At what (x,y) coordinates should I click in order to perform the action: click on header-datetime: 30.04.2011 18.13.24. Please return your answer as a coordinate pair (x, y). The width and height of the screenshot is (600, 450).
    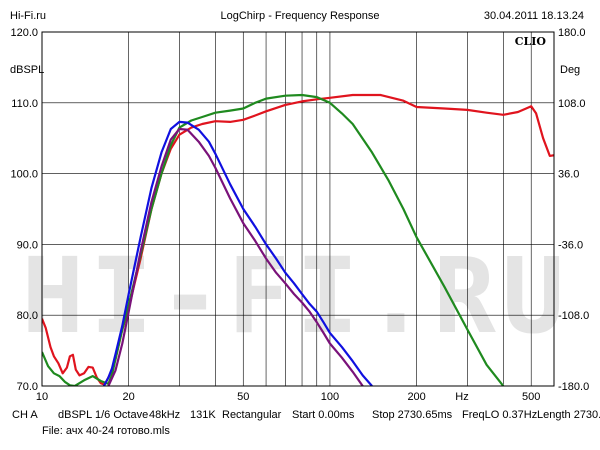
    Looking at the image, I should click on (533, 16).